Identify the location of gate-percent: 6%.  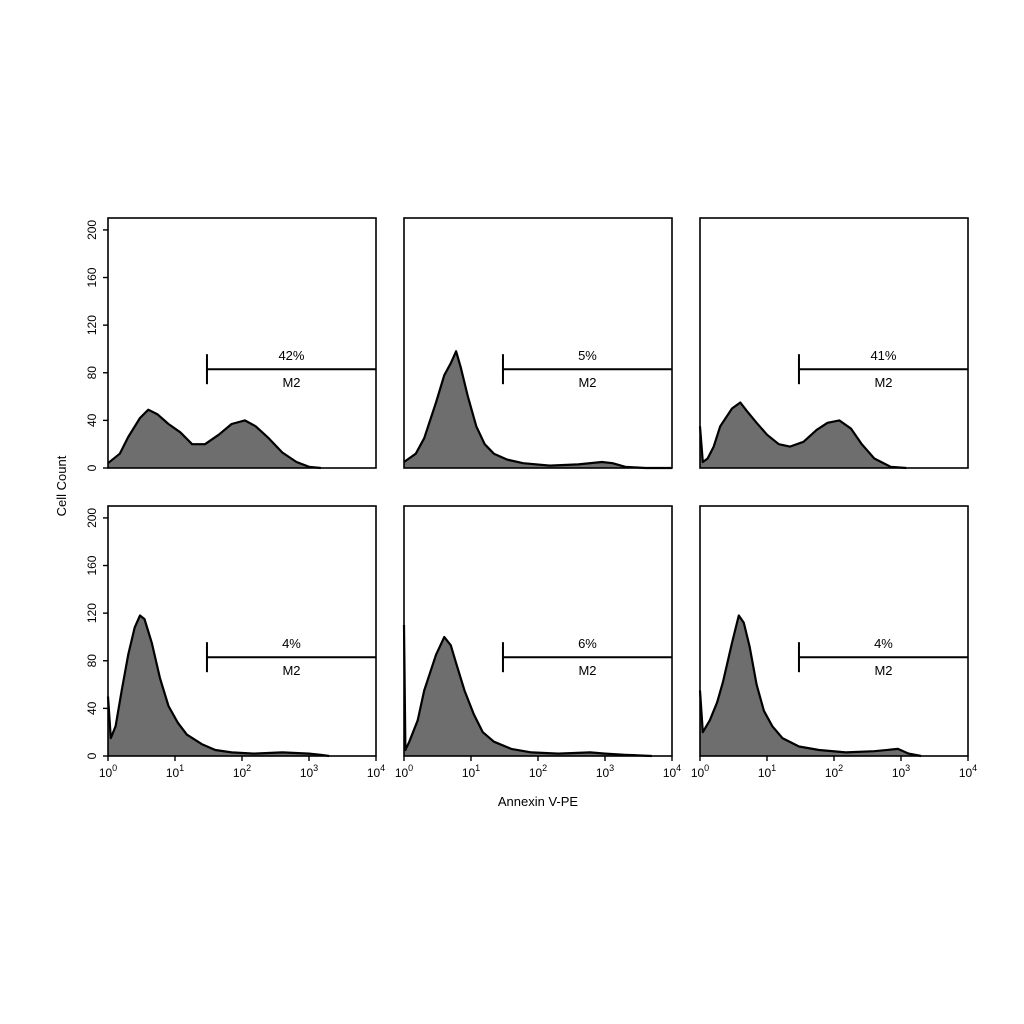
(587, 643).